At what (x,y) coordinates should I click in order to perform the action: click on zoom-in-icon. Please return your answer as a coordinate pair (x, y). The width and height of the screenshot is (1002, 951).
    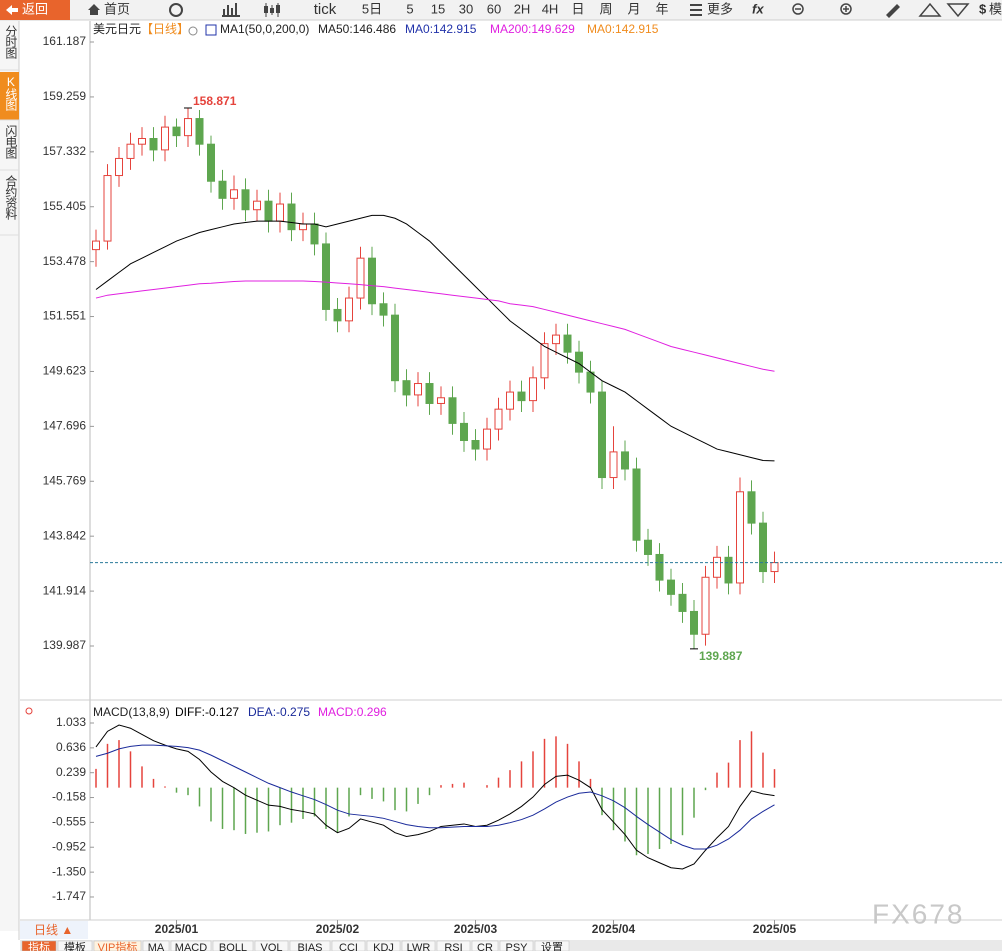
    Looking at the image, I should click on (846, 9).